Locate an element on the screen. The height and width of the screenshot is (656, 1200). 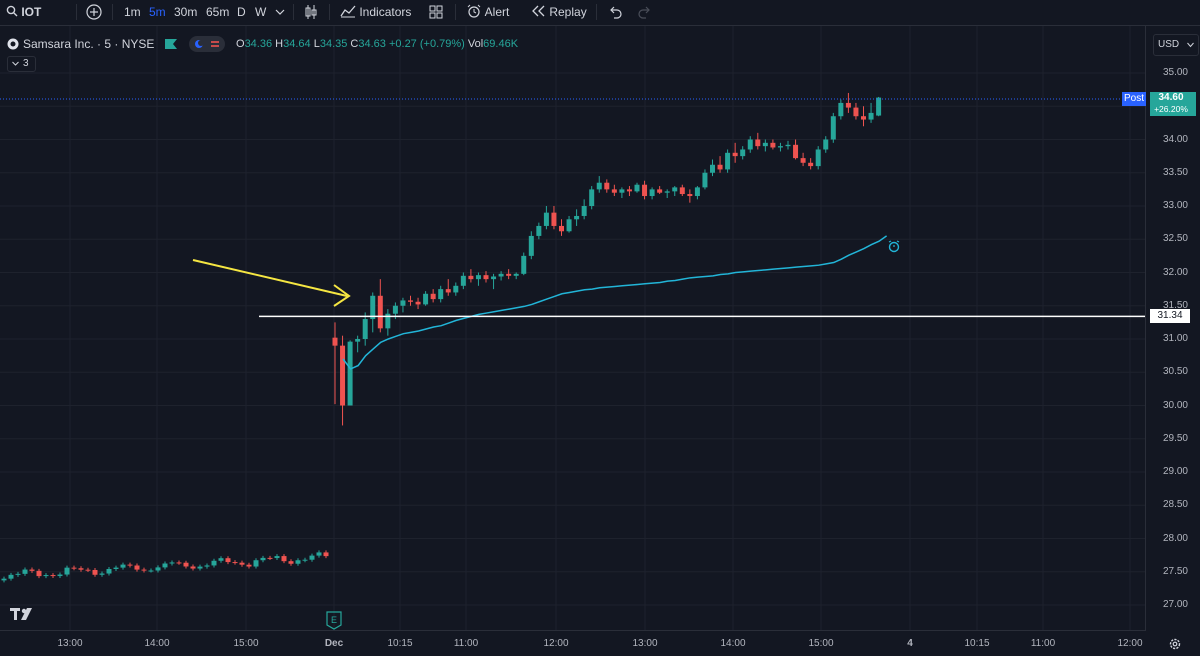
price-tick-label: 27.00 is located at coordinates (1175, 604).